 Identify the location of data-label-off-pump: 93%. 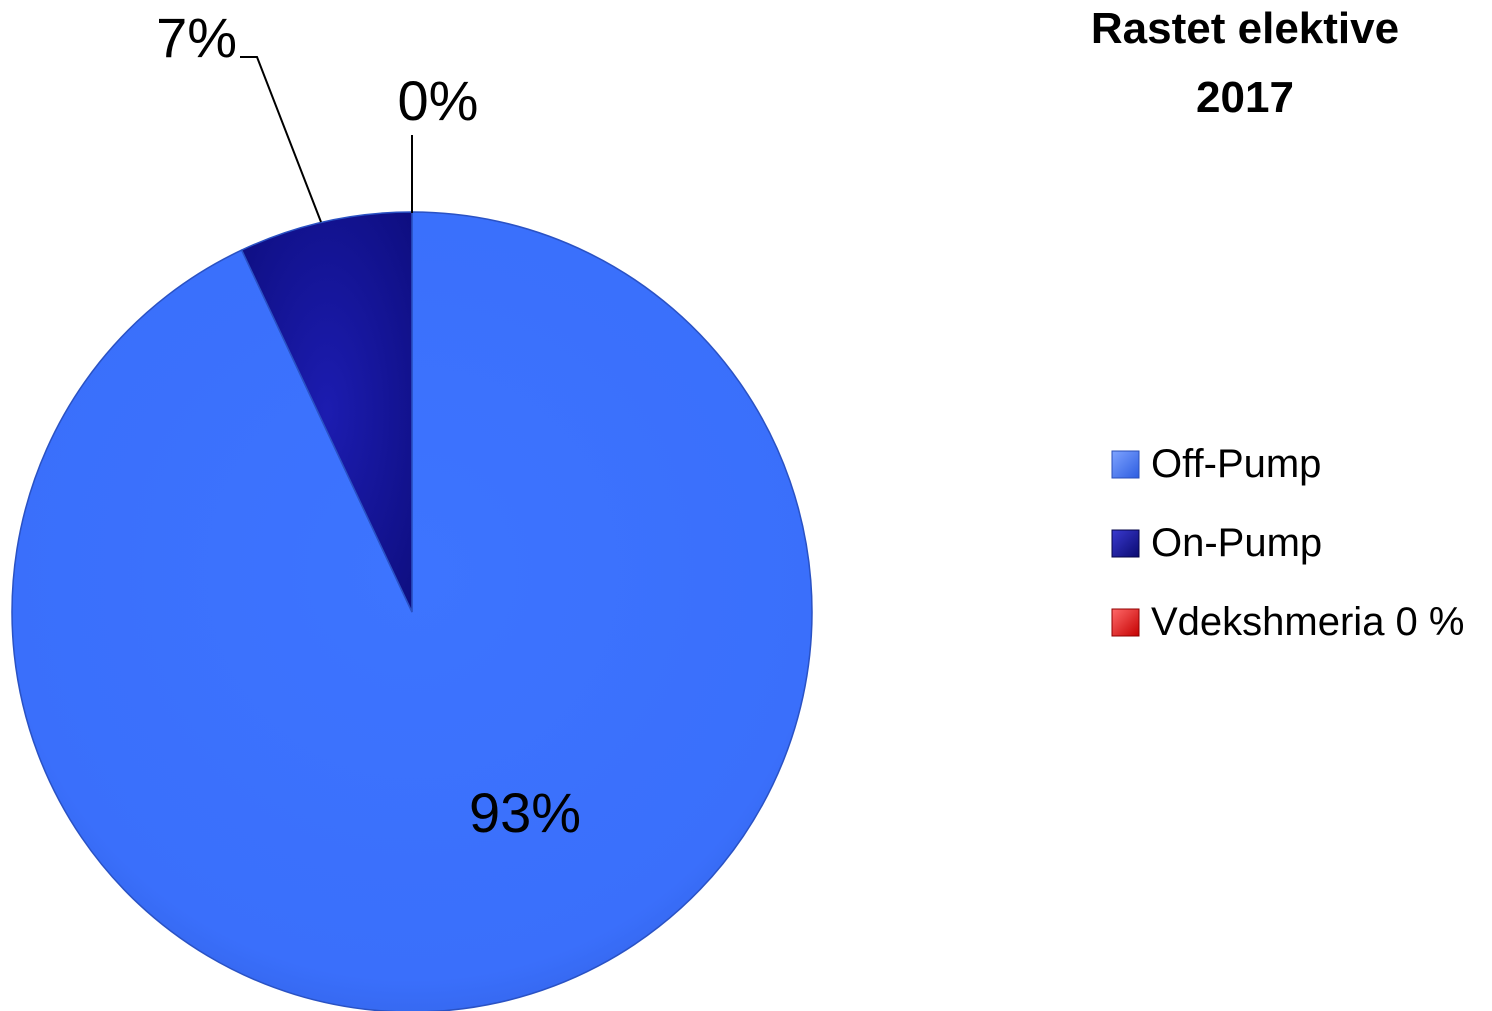
(525, 812).